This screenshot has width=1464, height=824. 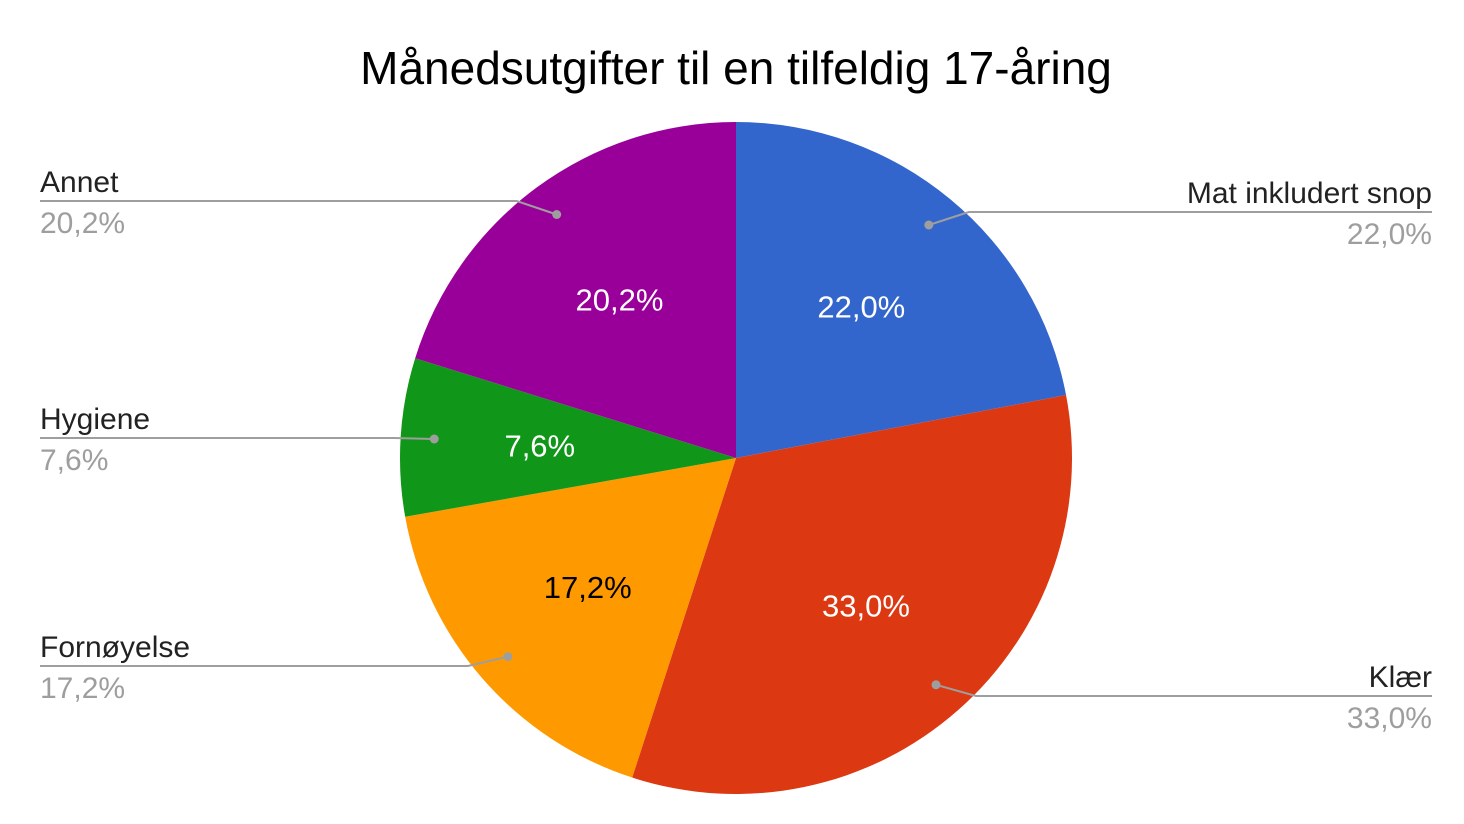 I want to click on leader-dot-klaer, so click(x=936, y=685).